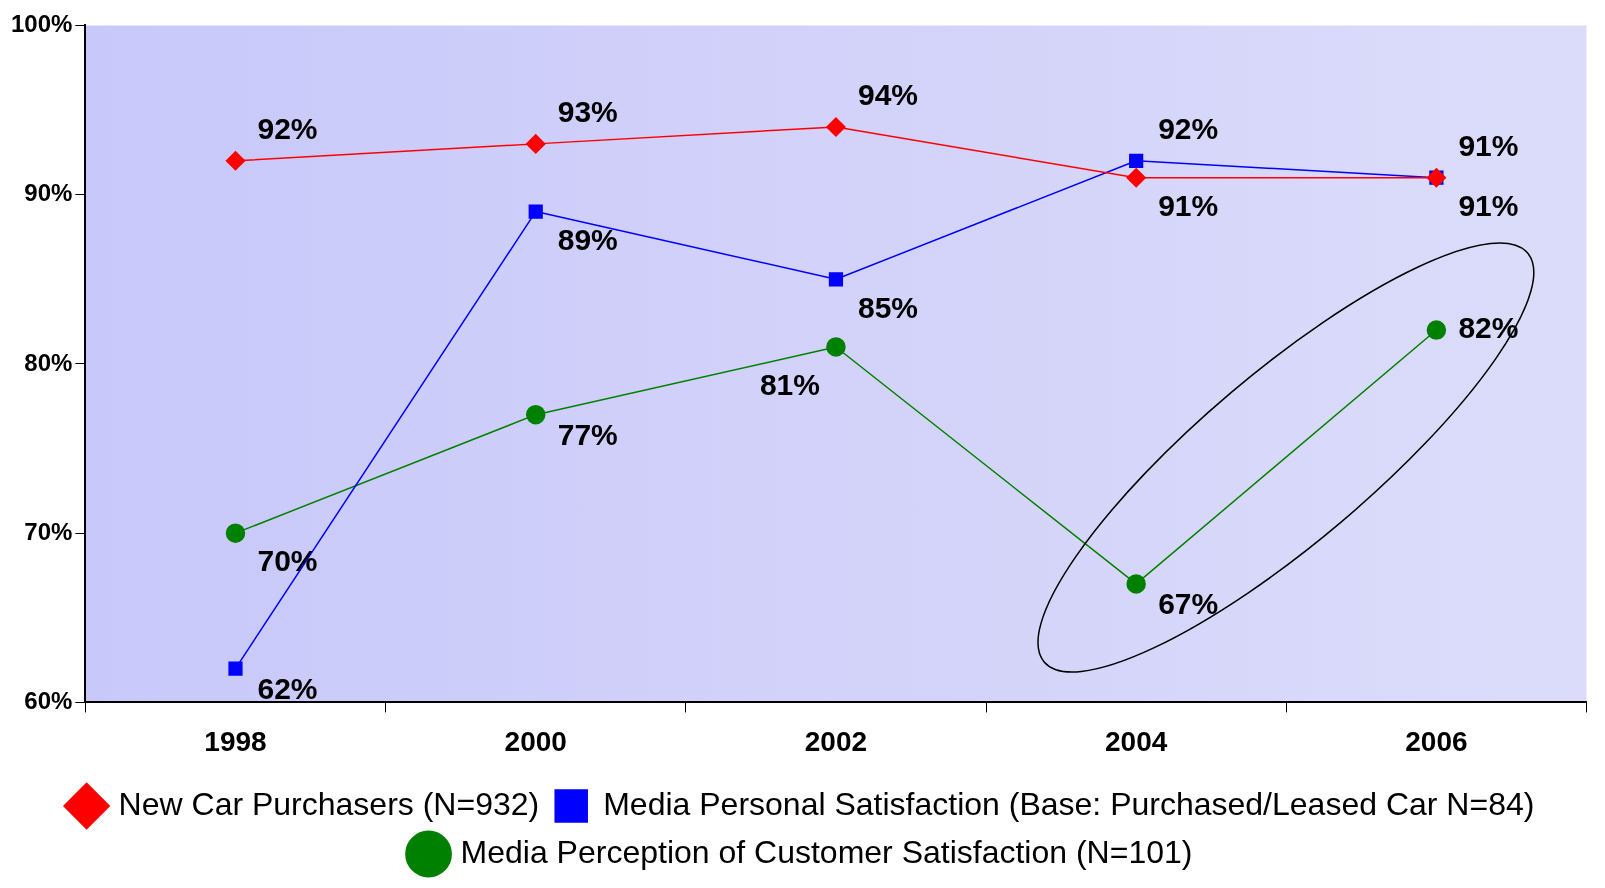 Image resolution: width=1605 pixels, height=888 pixels. I want to click on y-tick-label: 90%, so click(48, 193).